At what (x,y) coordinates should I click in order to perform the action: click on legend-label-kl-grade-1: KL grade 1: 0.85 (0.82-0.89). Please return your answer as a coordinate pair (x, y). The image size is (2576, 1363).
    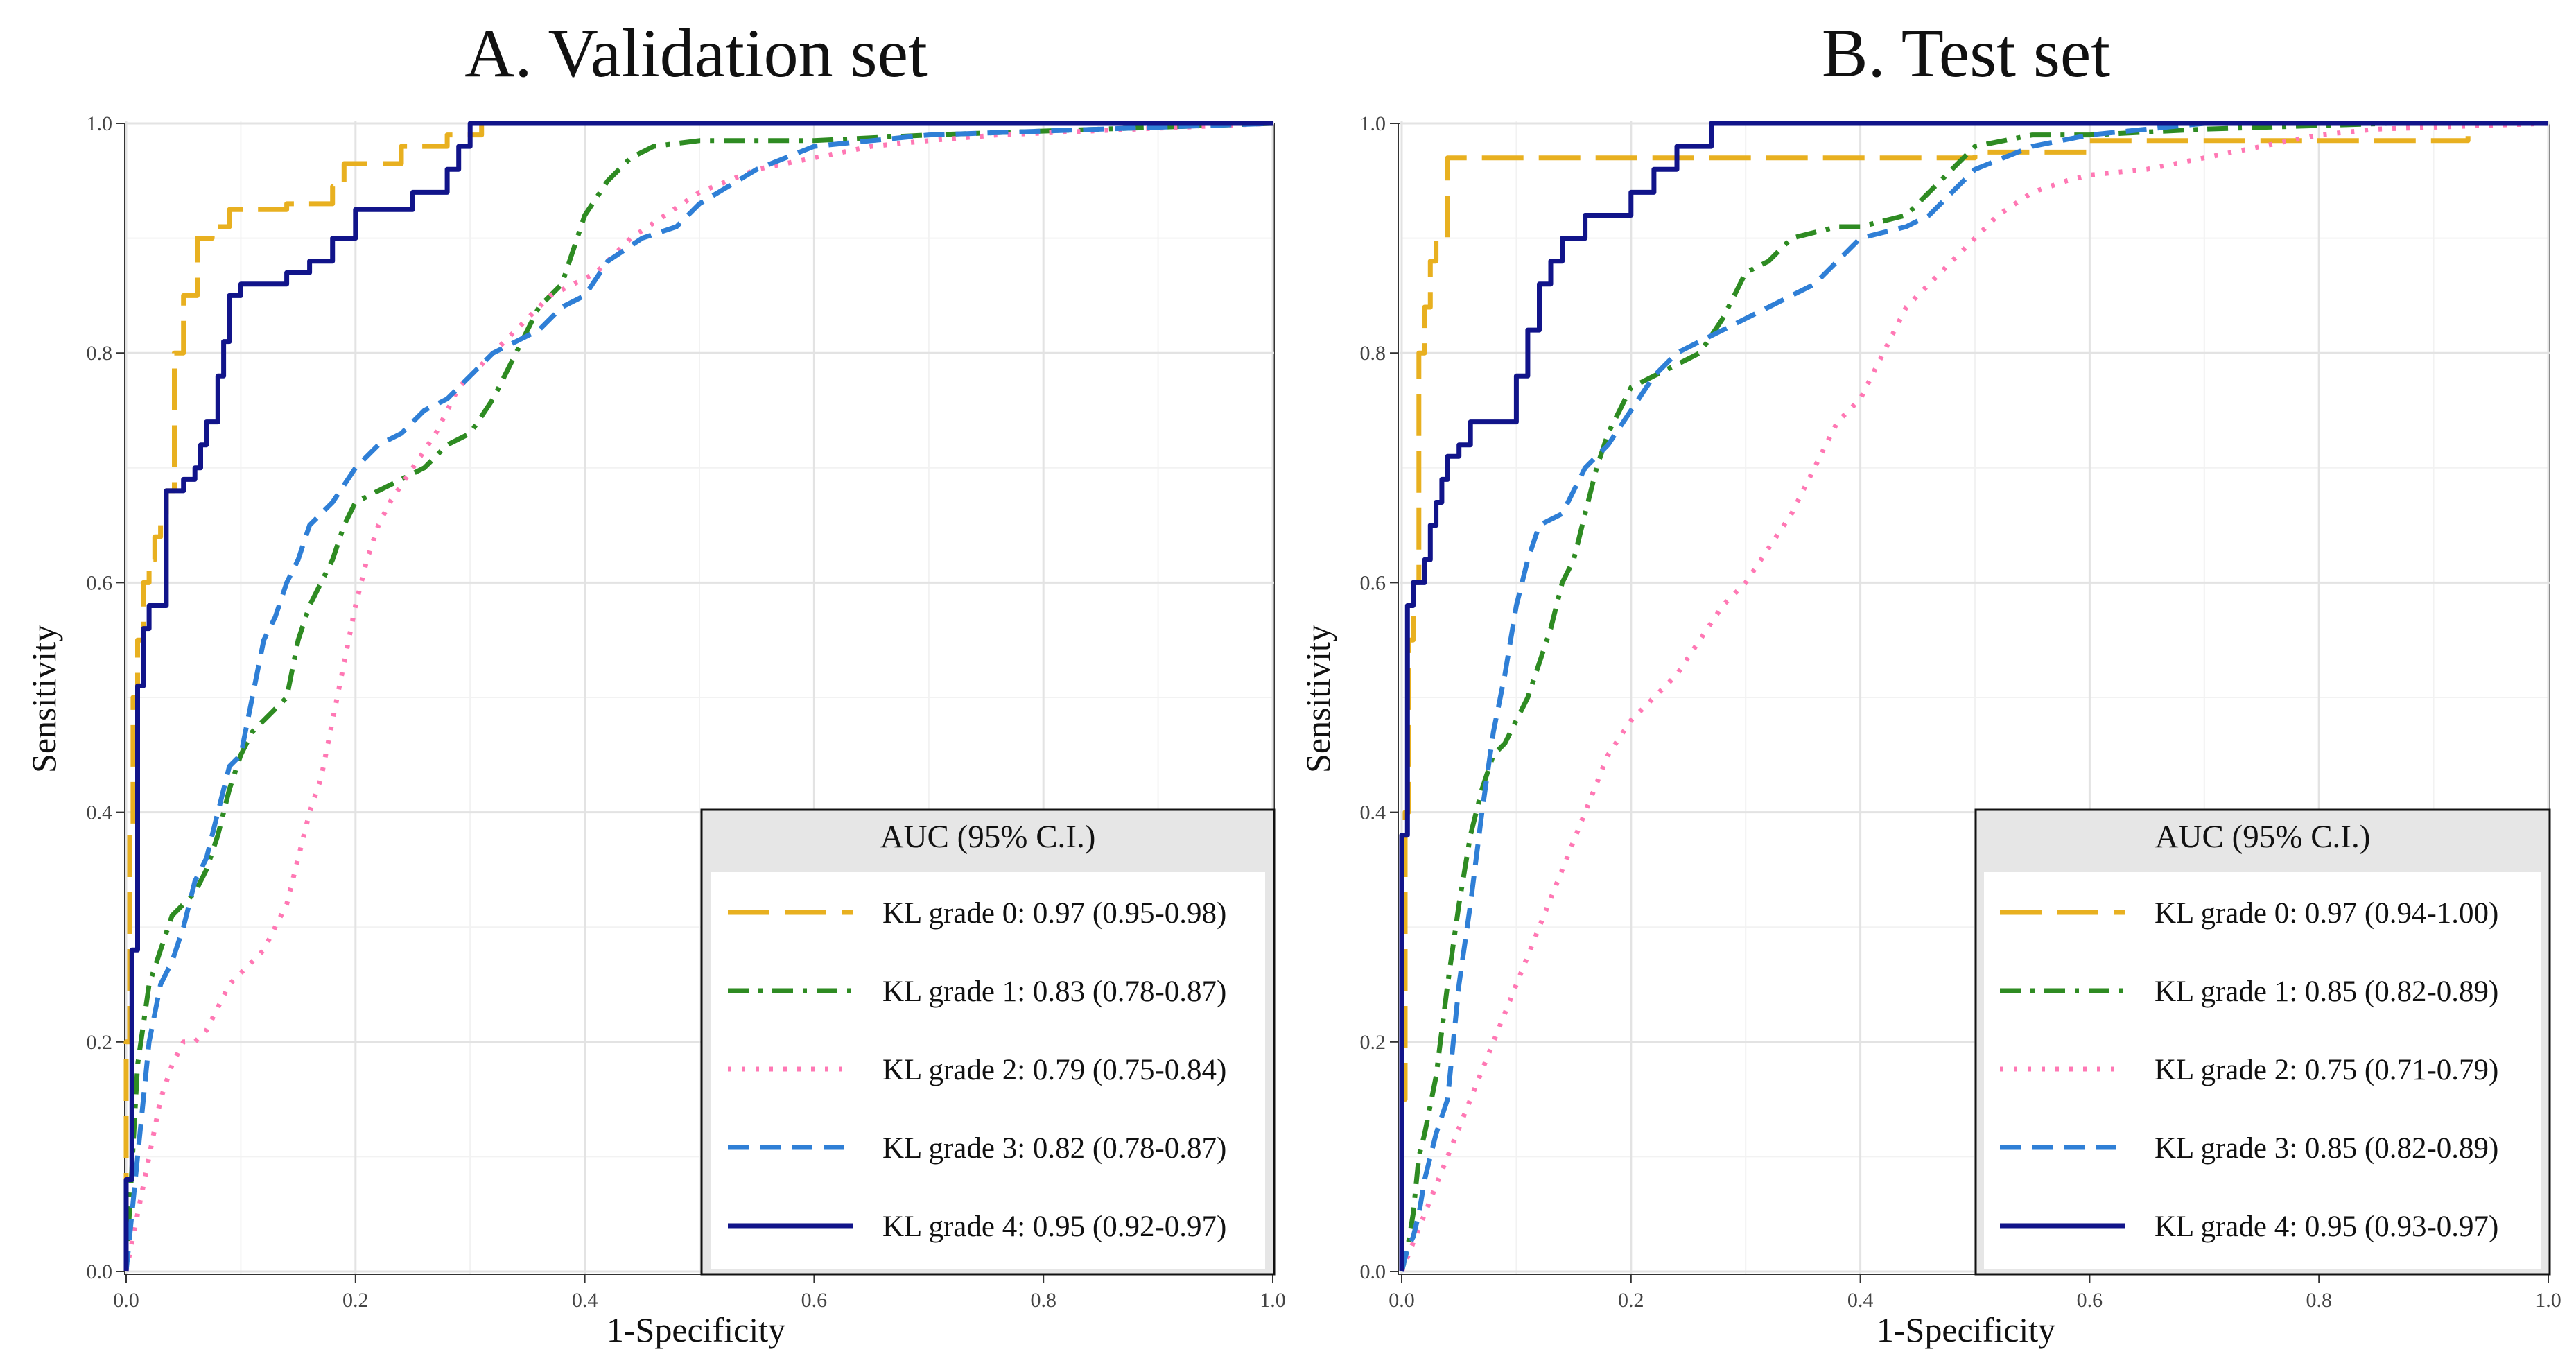
    Looking at the image, I should click on (2326, 991).